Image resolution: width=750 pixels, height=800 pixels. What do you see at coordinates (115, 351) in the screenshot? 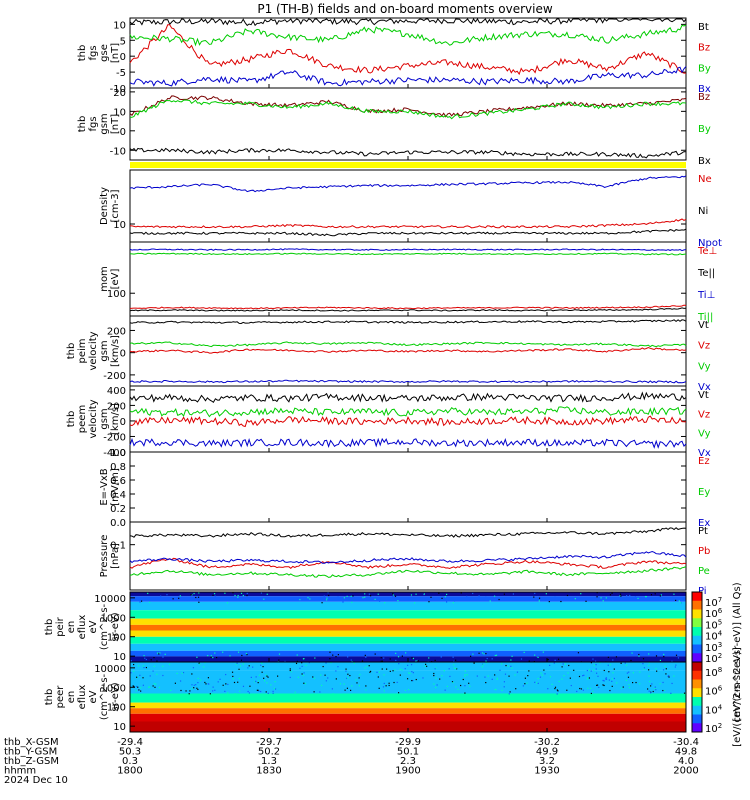
I see `y-axis-label: [km/s]` at bounding box center [115, 351].